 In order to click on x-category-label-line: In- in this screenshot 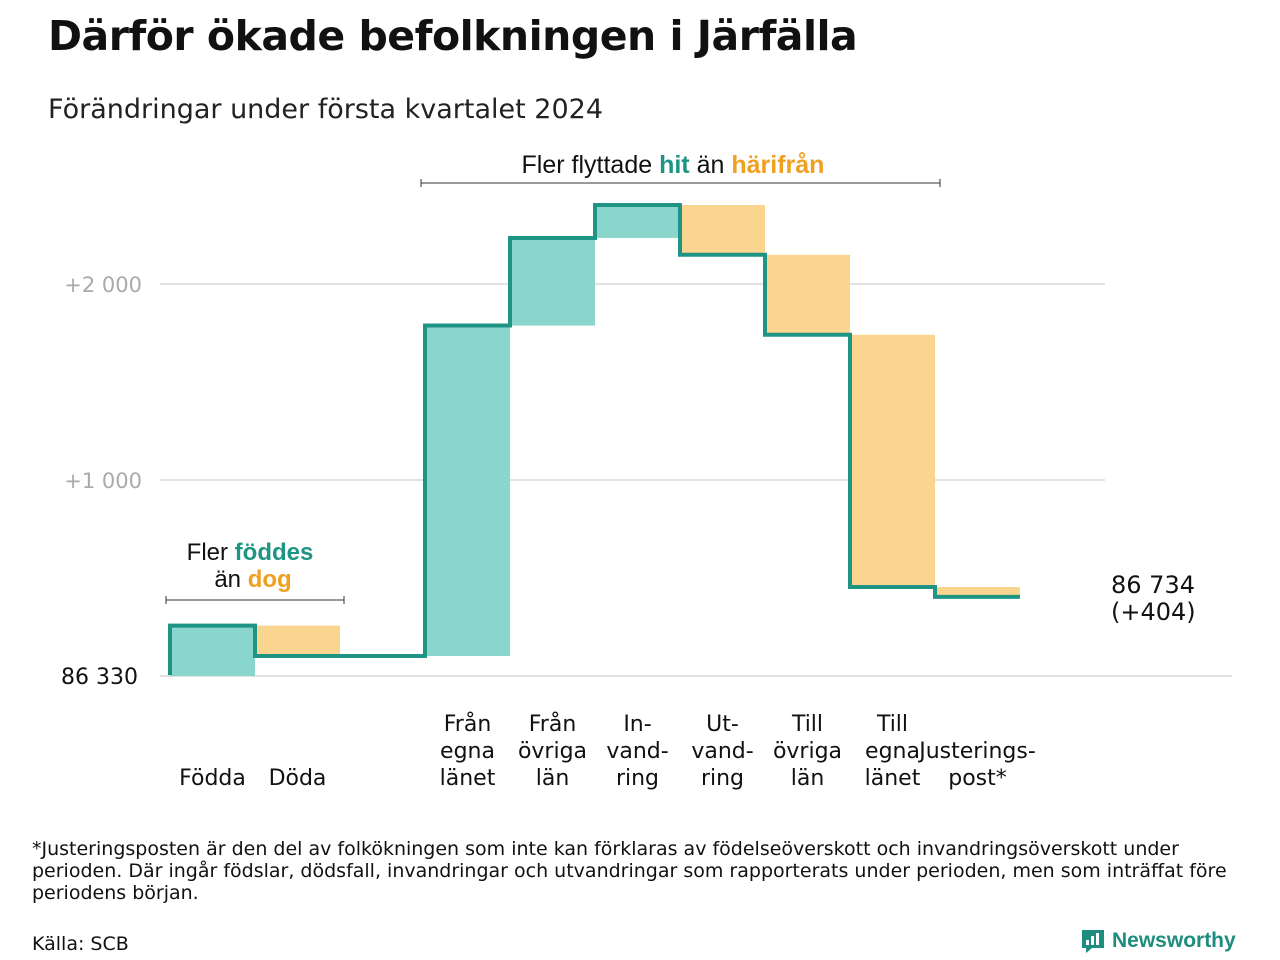, I will do `click(637, 724)`.